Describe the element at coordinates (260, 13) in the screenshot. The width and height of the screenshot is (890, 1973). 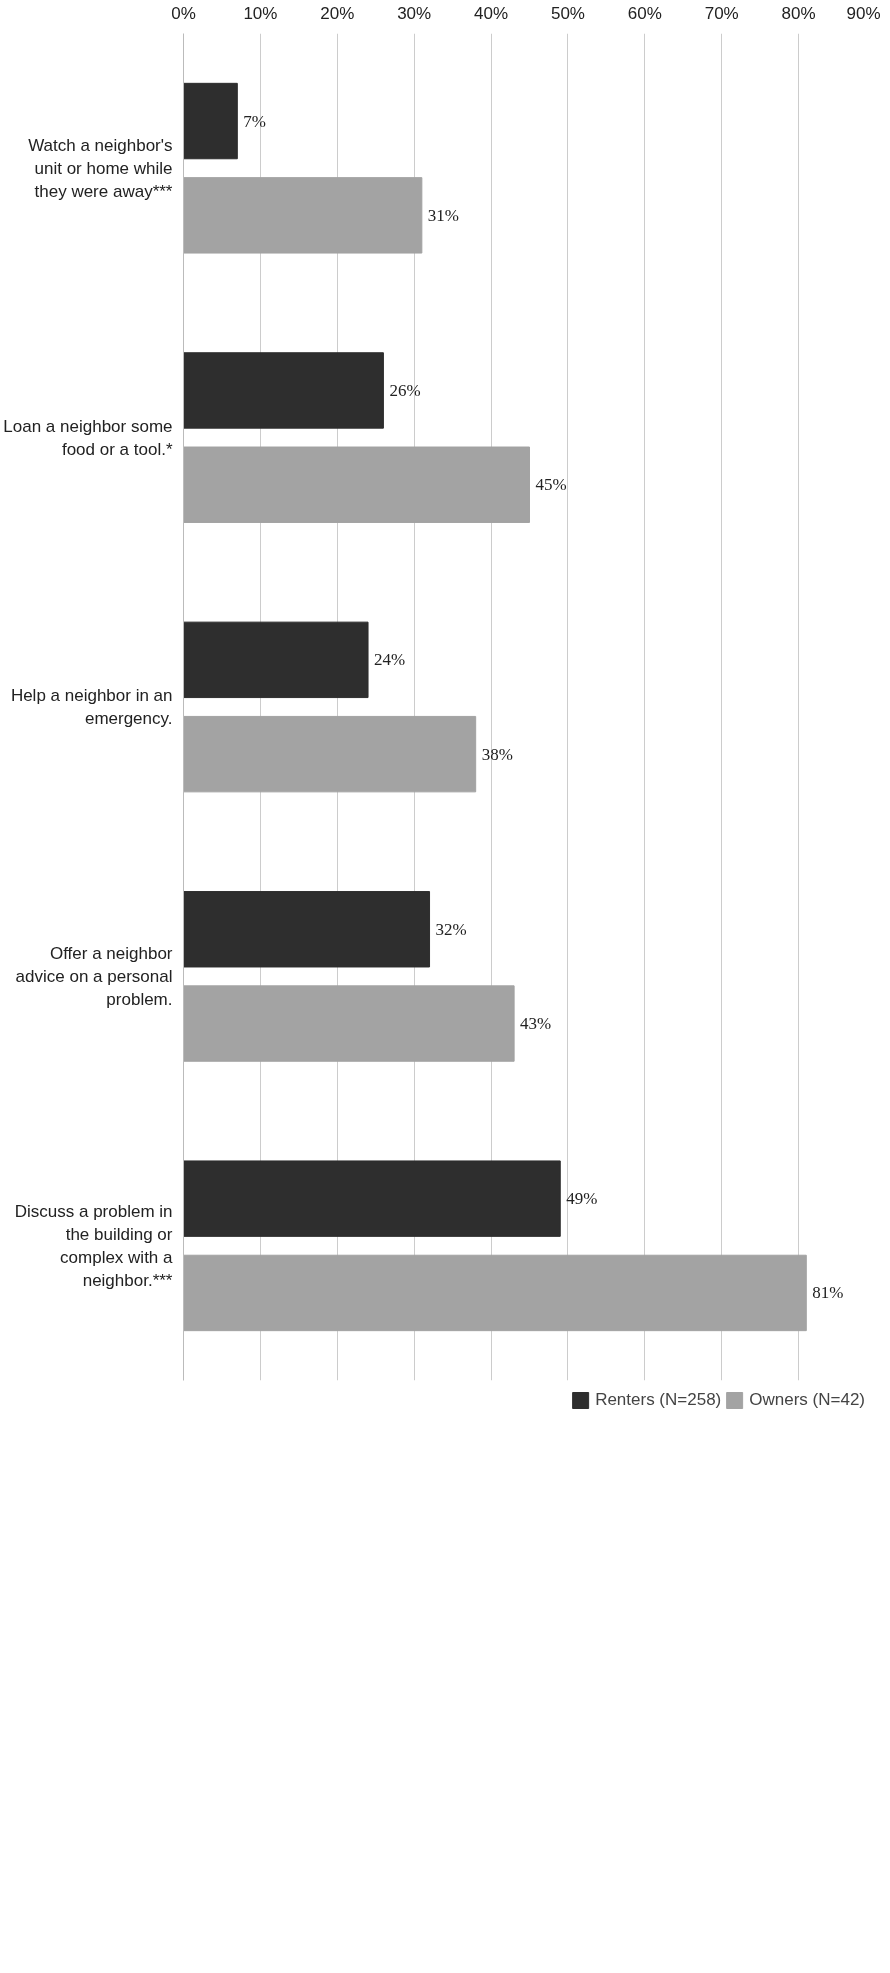
I see `x-tick-label: 10%` at that location.